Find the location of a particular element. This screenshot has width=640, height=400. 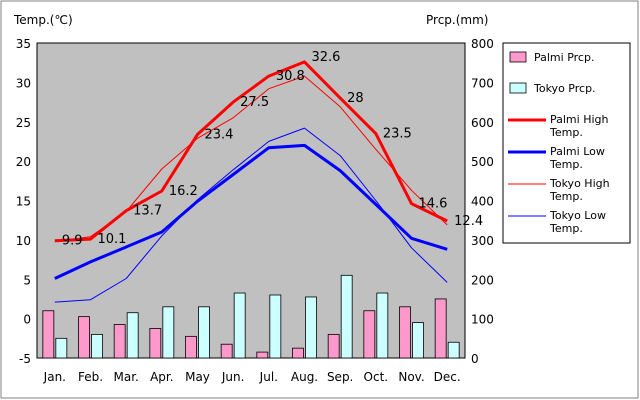

y-tick-label: 15 is located at coordinates (23, 202).